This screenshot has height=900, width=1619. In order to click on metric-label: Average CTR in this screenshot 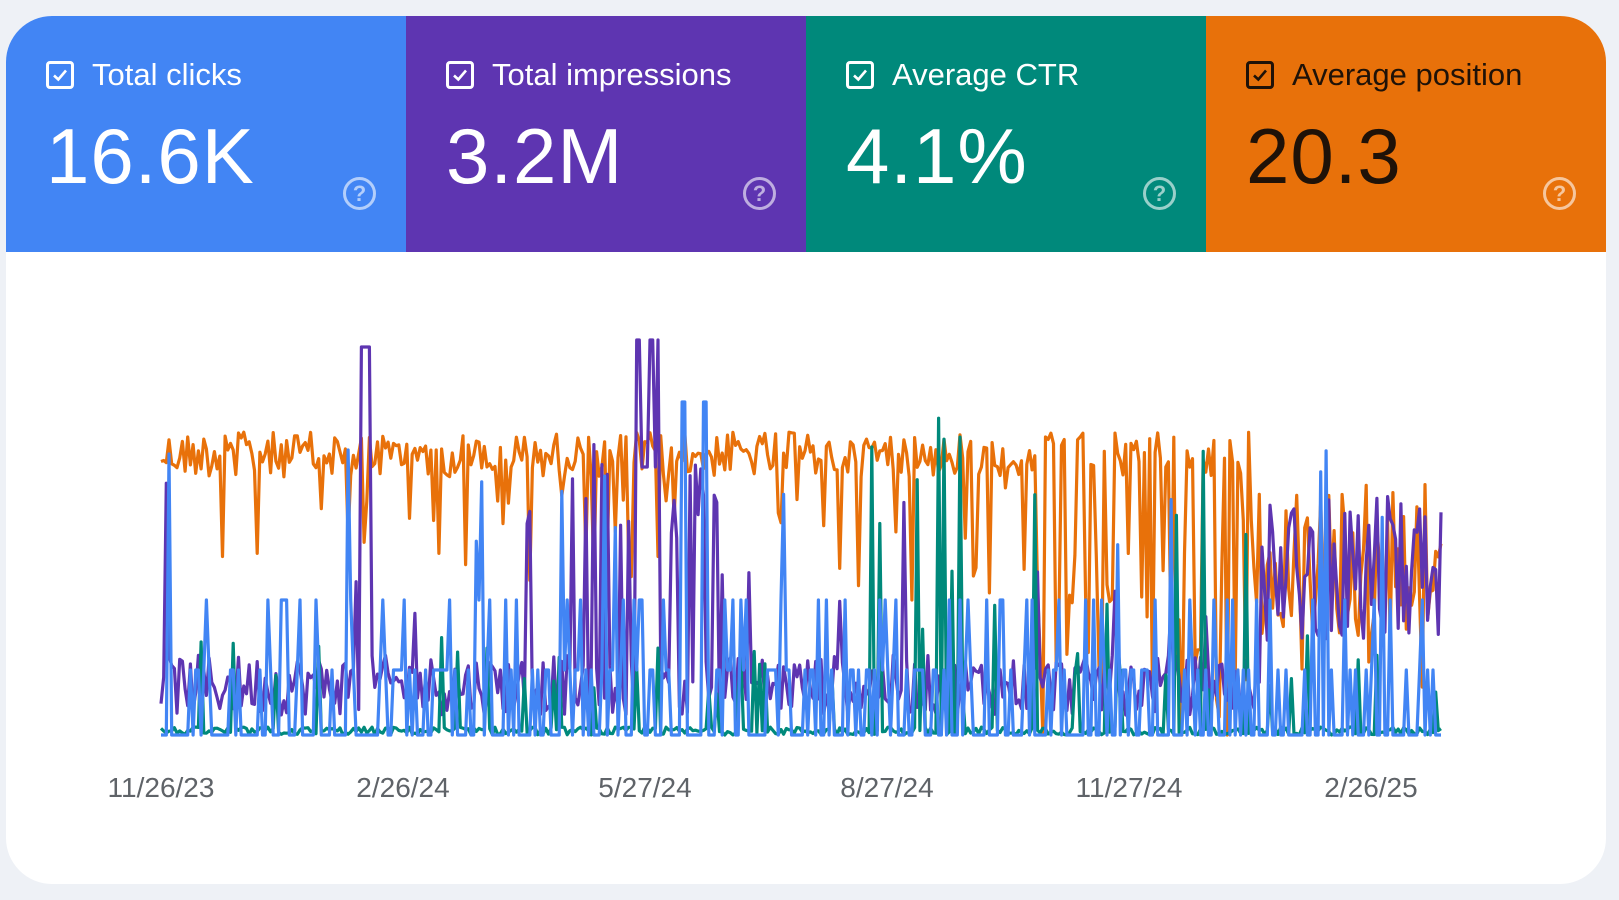, I will do `click(986, 74)`.